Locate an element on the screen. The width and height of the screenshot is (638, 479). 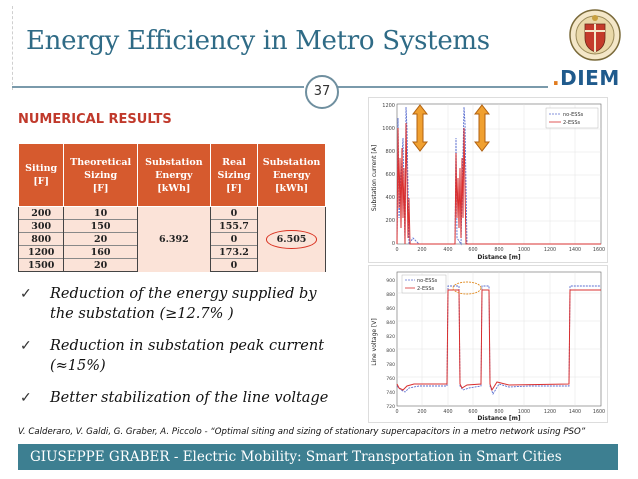
cell-siting: 1200 is located at coordinates (41, 252).